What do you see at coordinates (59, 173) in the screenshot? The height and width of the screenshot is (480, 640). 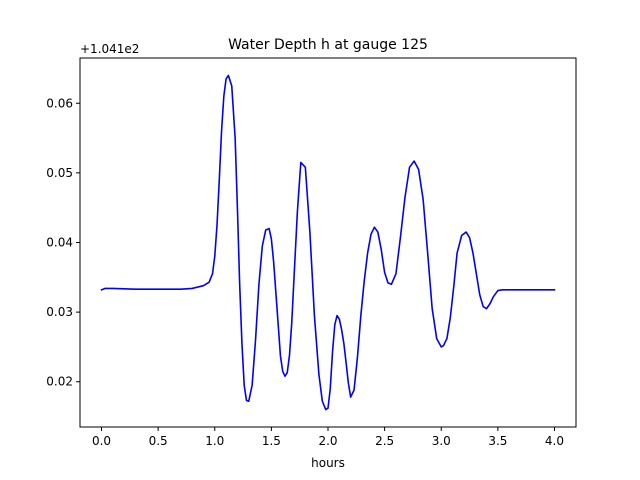 I see `y-tick-label: 0.05` at bounding box center [59, 173].